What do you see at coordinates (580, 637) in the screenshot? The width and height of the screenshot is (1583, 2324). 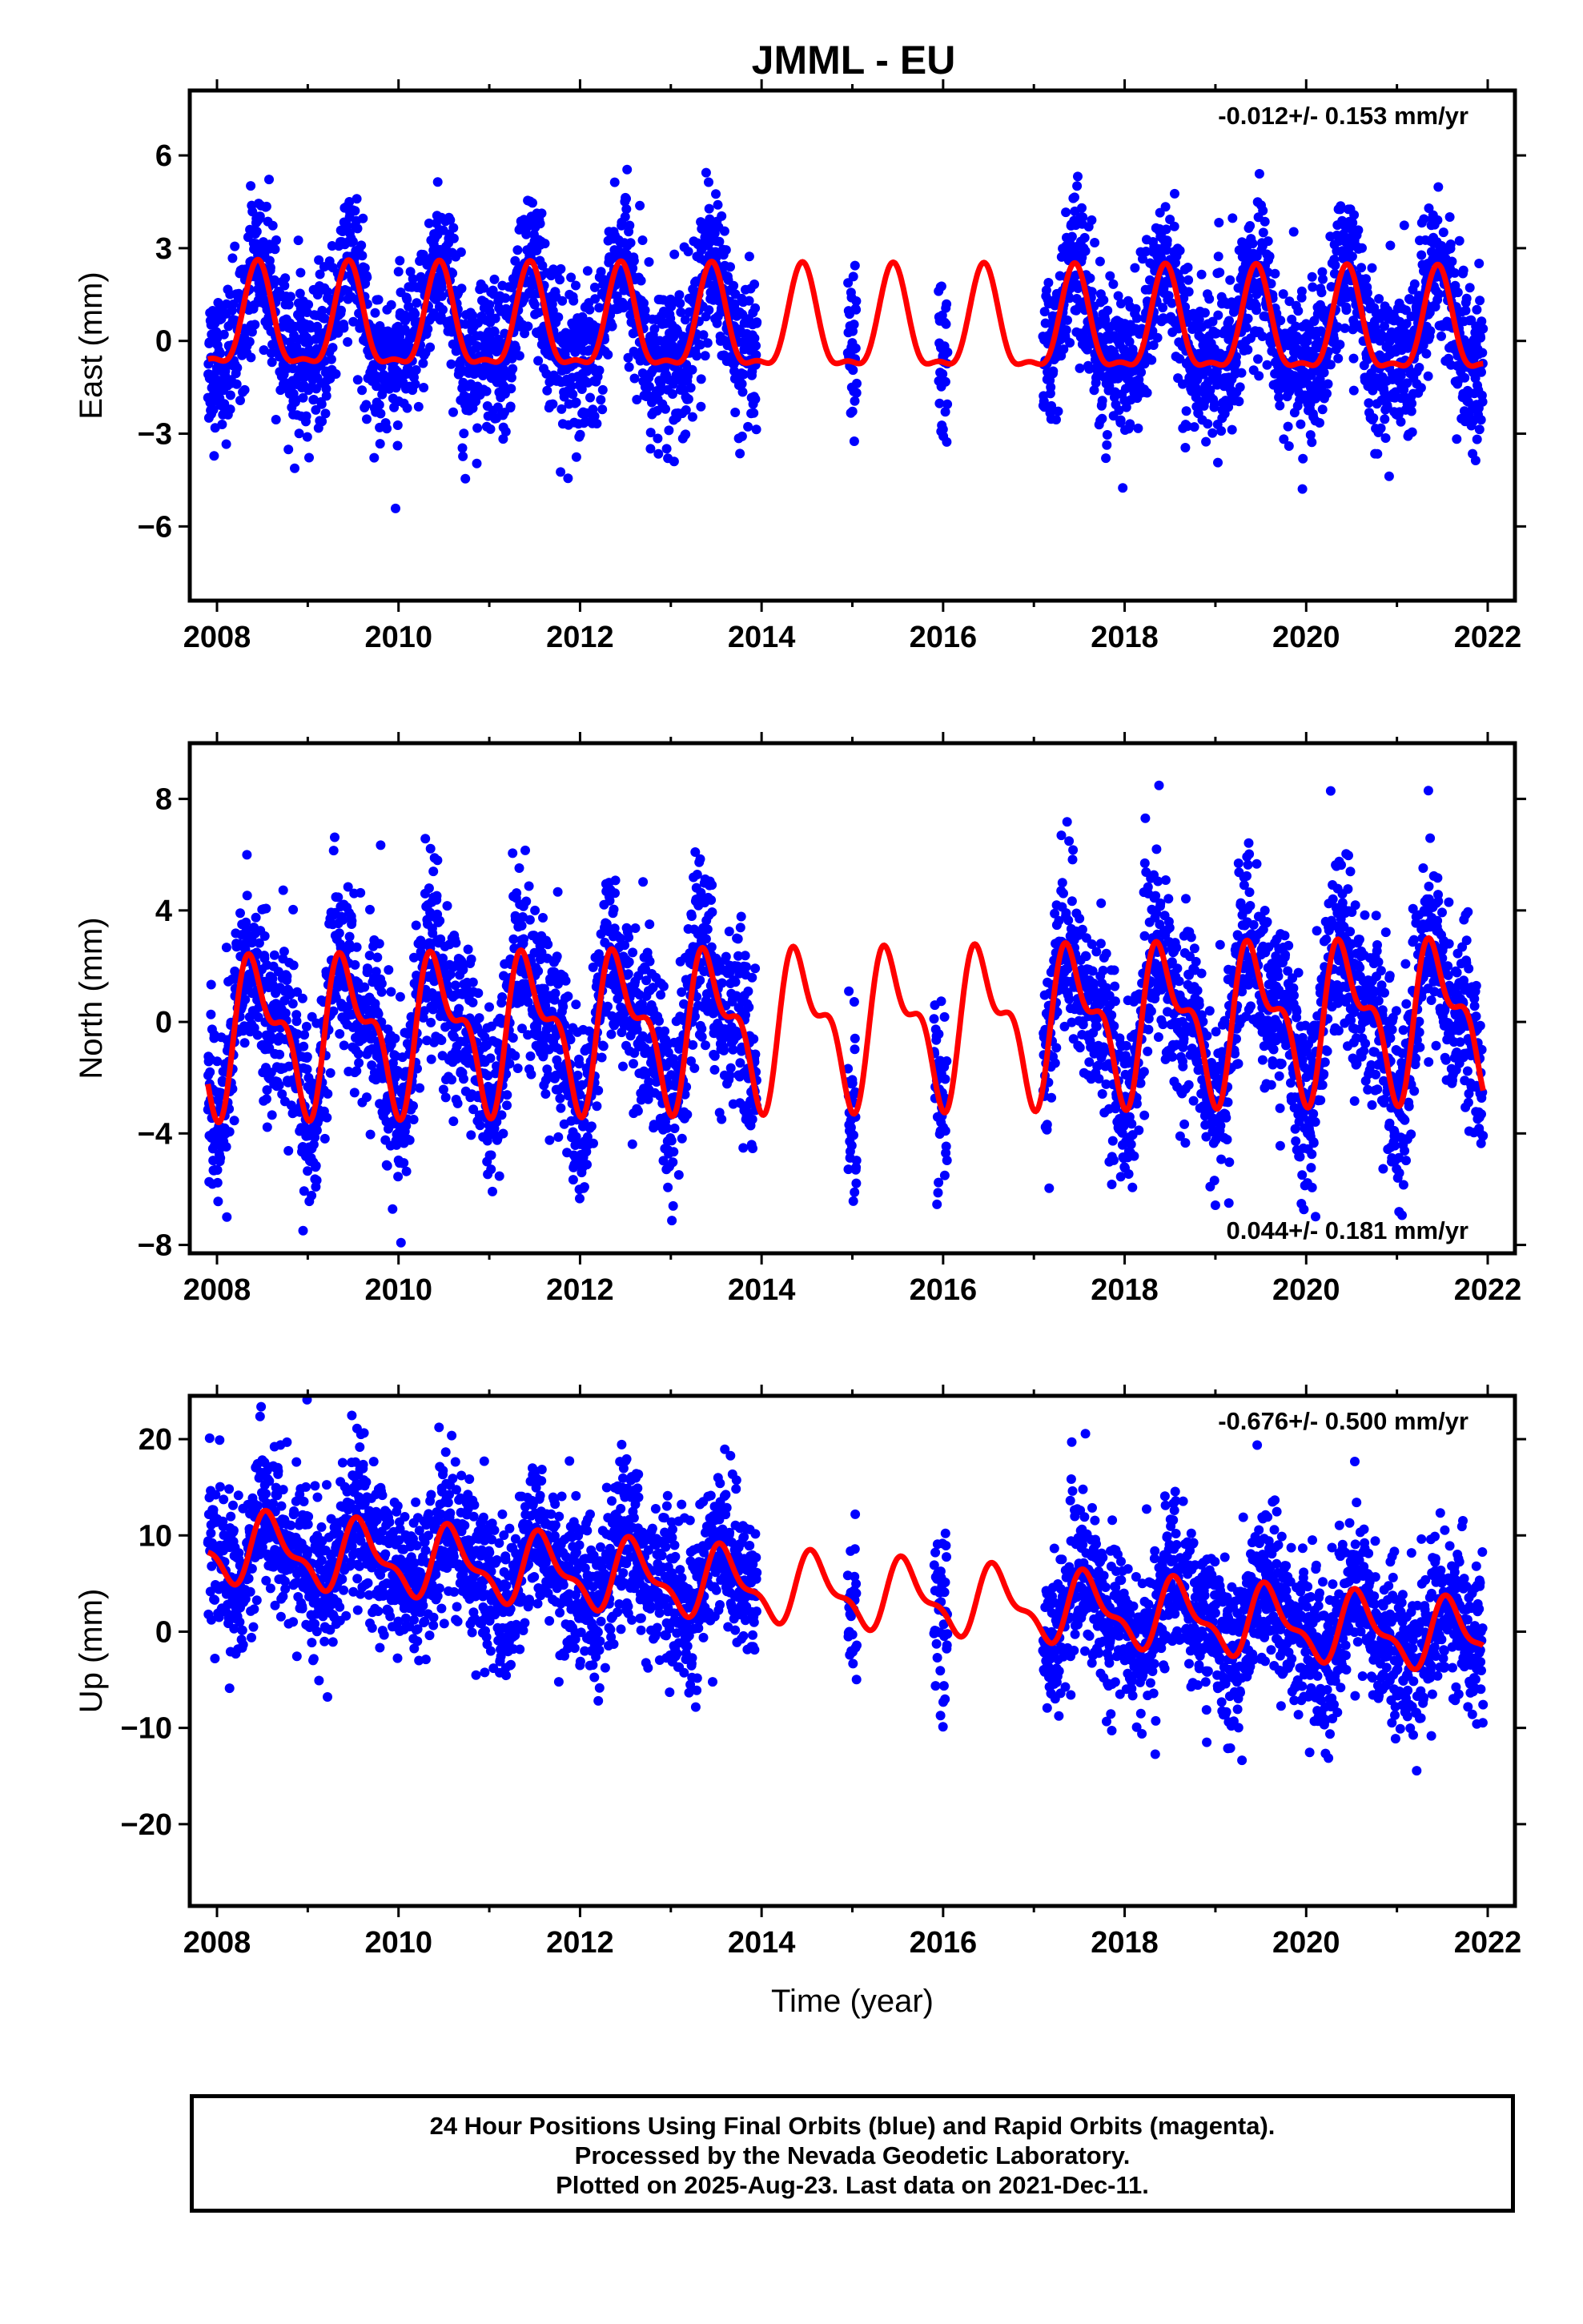 I see `x-tick-label: 2012` at bounding box center [580, 637].